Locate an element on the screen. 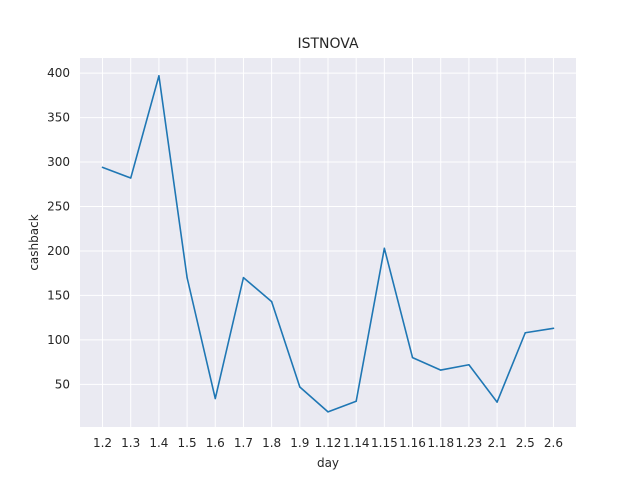 The height and width of the screenshot is (480, 640). x-tick-label: 1.7 is located at coordinates (243, 443).